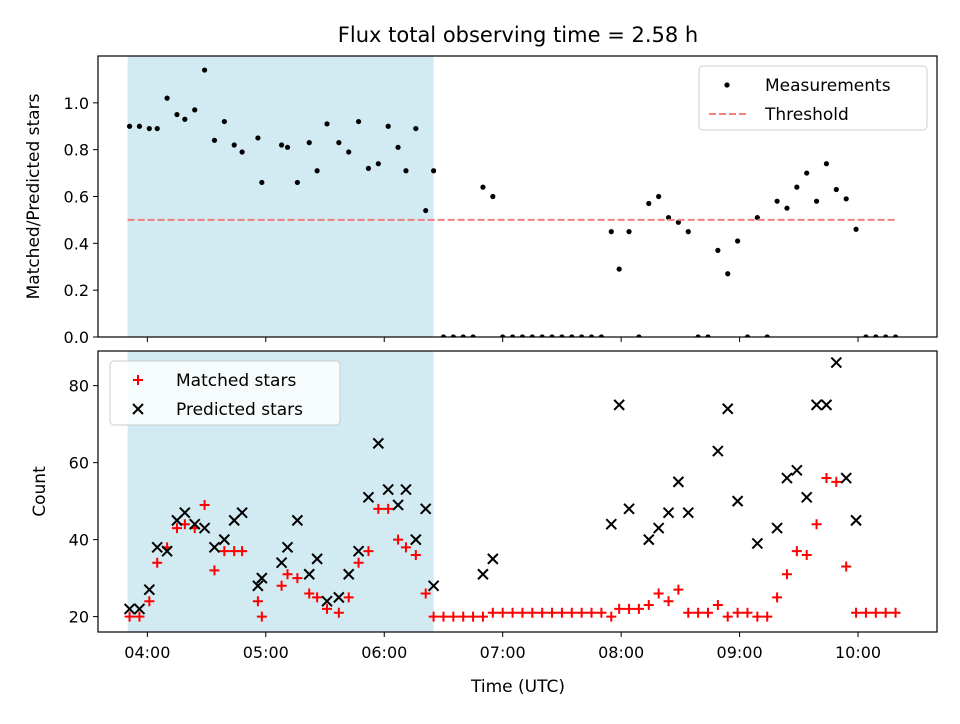 The width and height of the screenshot is (960, 724). Describe the element at coordinates (858, 652) in the screenshot. I see `x-tick-label: 10:00` at that location.